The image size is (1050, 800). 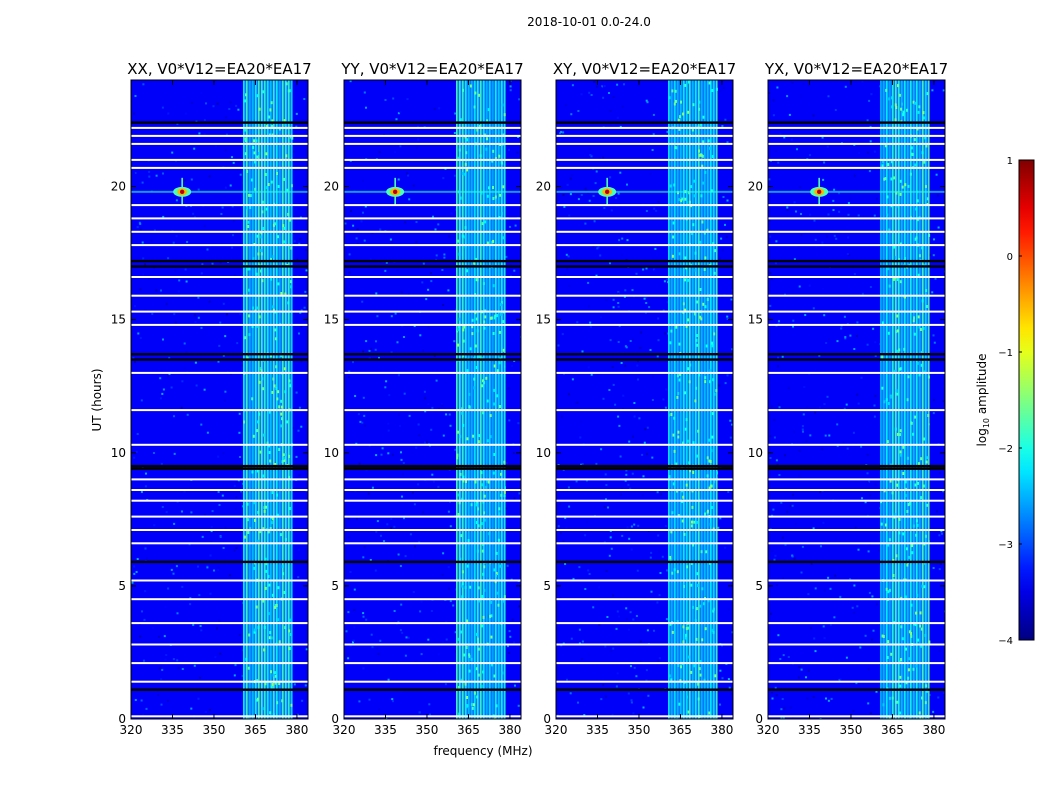 What do you see at coordinates (589, 22) in the screenshot?
I see `figure-suptitle: 2018-10-01 0.0-24.0` at bounding box center [589, 22].